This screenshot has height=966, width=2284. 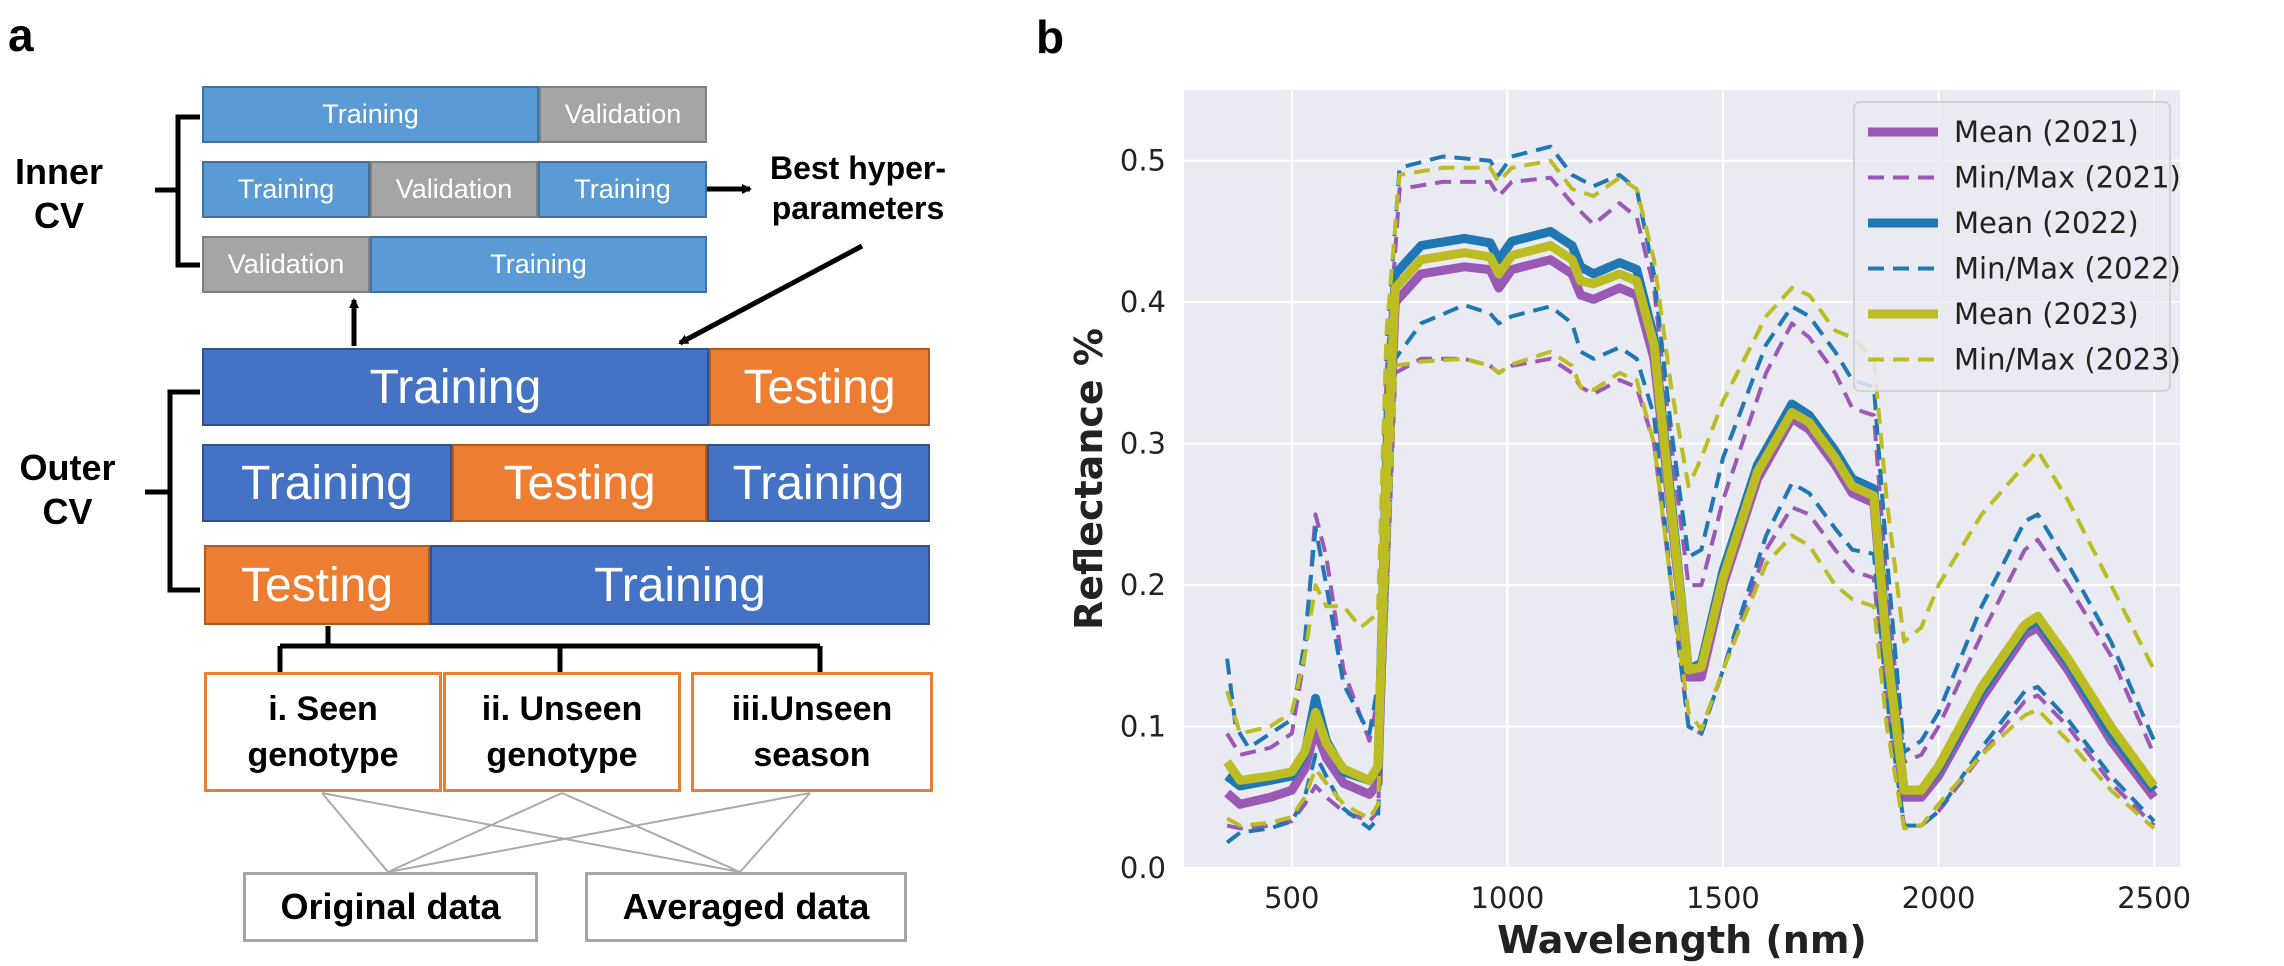 What do you see at coordinates (1507, 898) in the screenshot?
I see `x-tick-label: 1000` at bounding box center [1507, 898].